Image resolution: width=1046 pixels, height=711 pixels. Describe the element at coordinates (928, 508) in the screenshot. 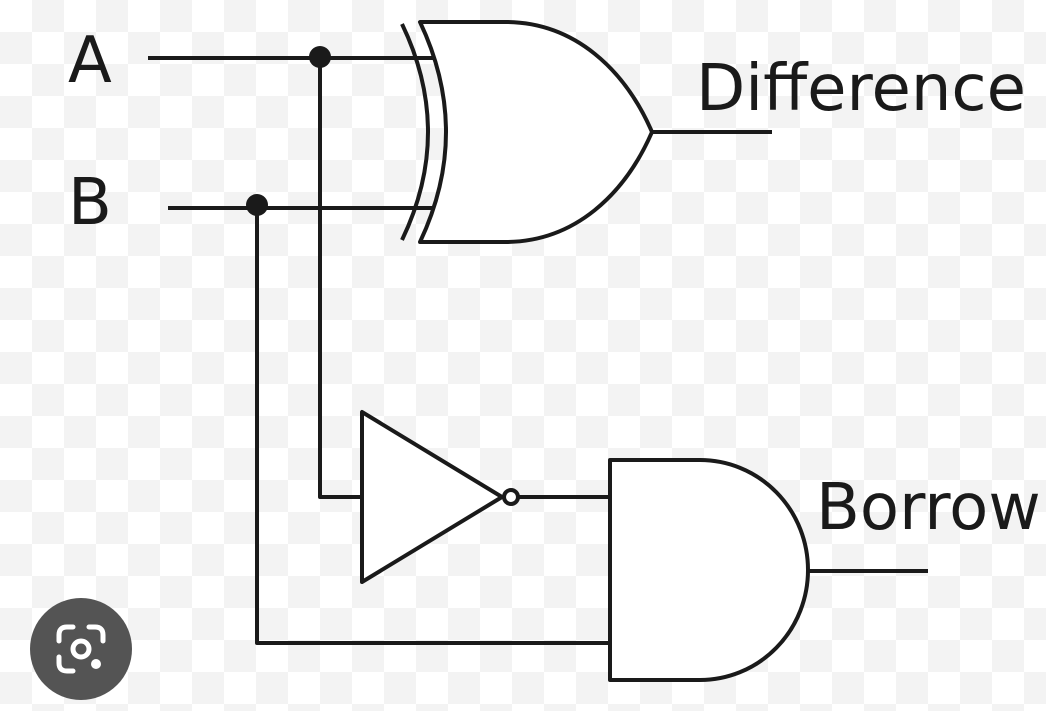

I see `output-borrow-label: Borrow` at that location.